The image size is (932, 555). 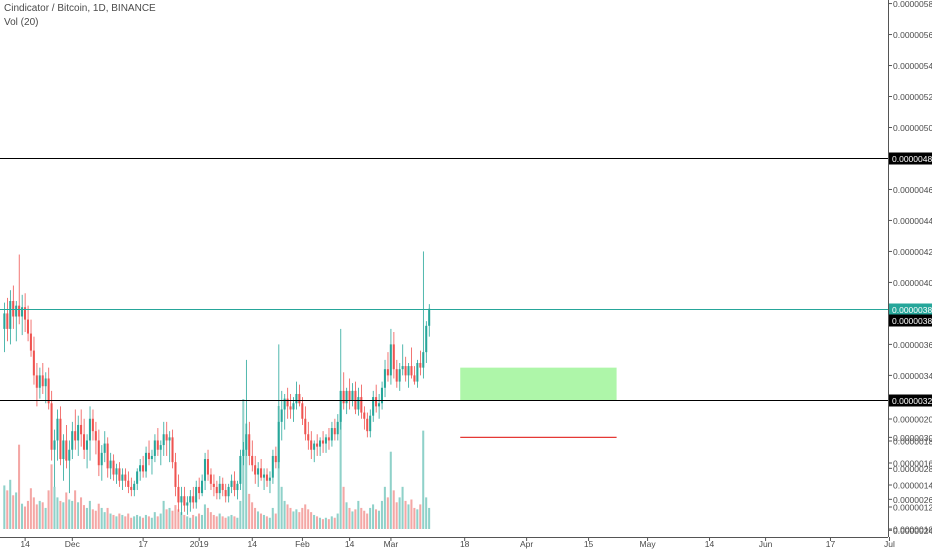 I want to click on time-tick-label: 17, so click(x=831, y=544).